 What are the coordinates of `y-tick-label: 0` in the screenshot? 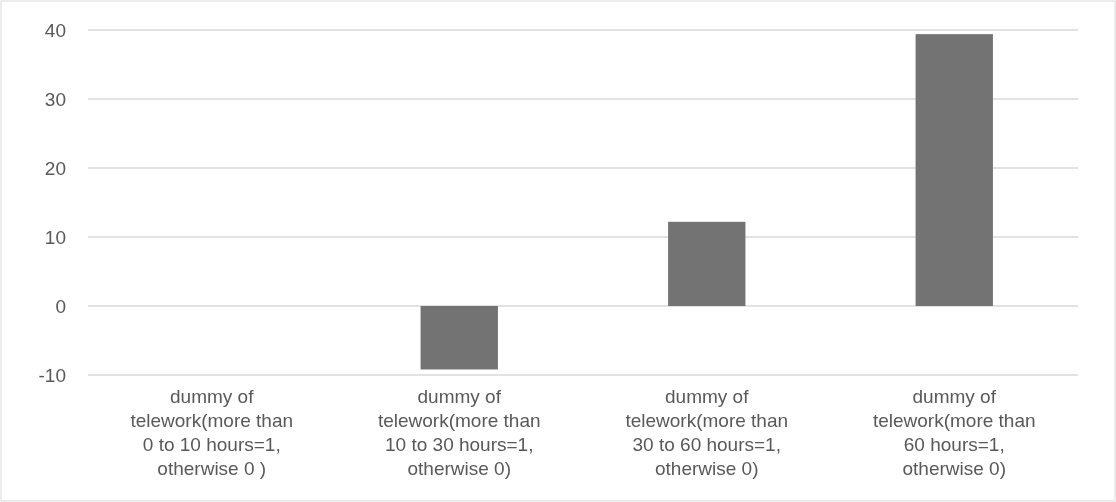 It's located at (60, 306).